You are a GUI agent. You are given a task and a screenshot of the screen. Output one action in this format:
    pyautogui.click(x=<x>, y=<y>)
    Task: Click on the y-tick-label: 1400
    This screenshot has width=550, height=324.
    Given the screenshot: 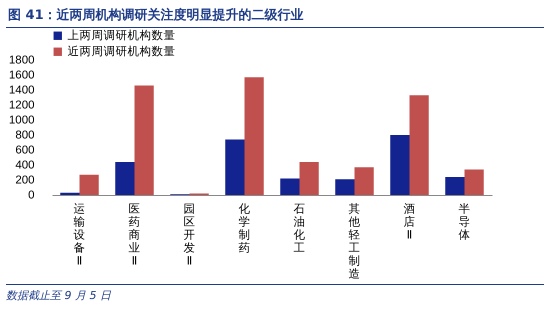 What is the action you would take?
    pyautogui.click(x=21, y=90)
    